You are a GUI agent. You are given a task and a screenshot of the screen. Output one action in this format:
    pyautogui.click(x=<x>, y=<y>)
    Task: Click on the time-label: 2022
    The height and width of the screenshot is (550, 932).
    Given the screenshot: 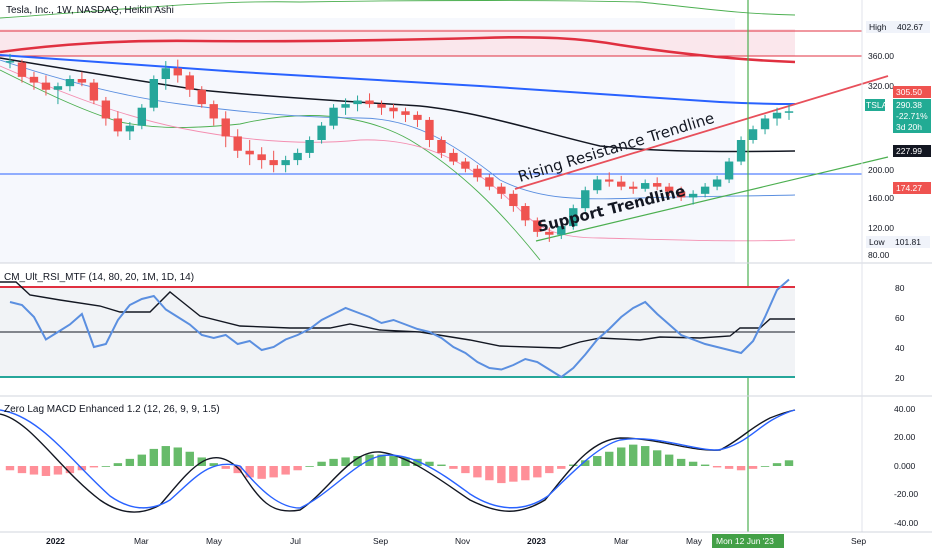 What is the action you would take?
    pyautogui.click(x=55, y=541)
    